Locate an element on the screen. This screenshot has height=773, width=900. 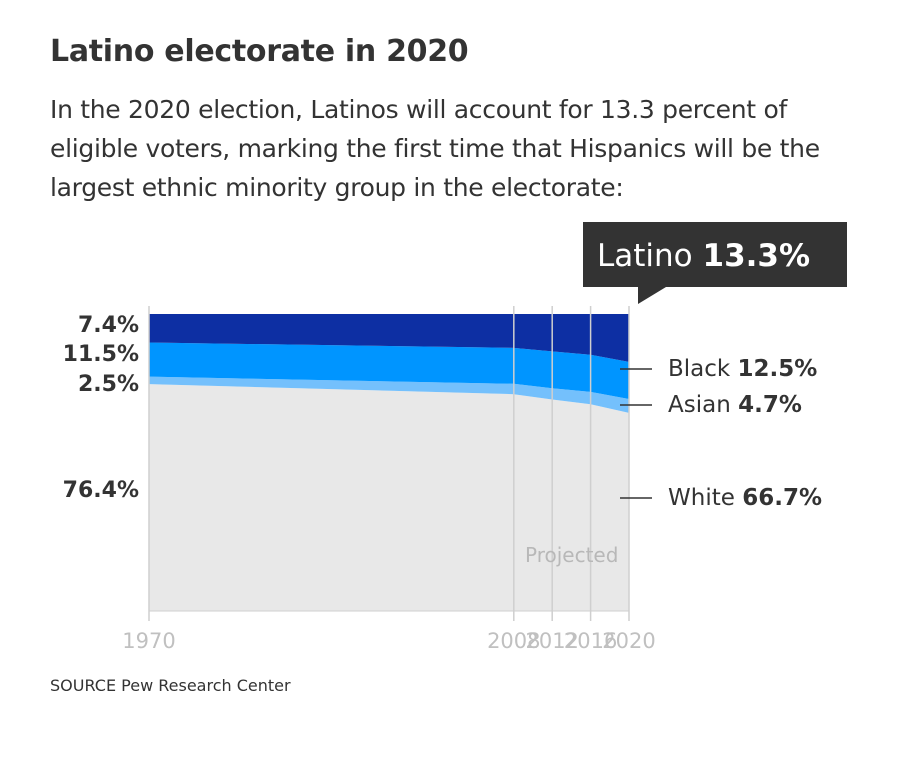
end-label-white: White 66.7% is located at coordinates (745, 498).